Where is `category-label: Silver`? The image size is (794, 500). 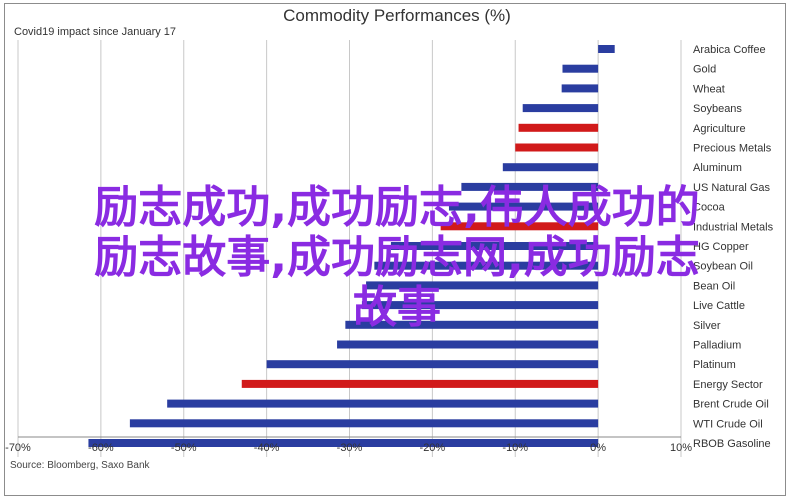 category-label: Silver is located at coordinates (707, 326).